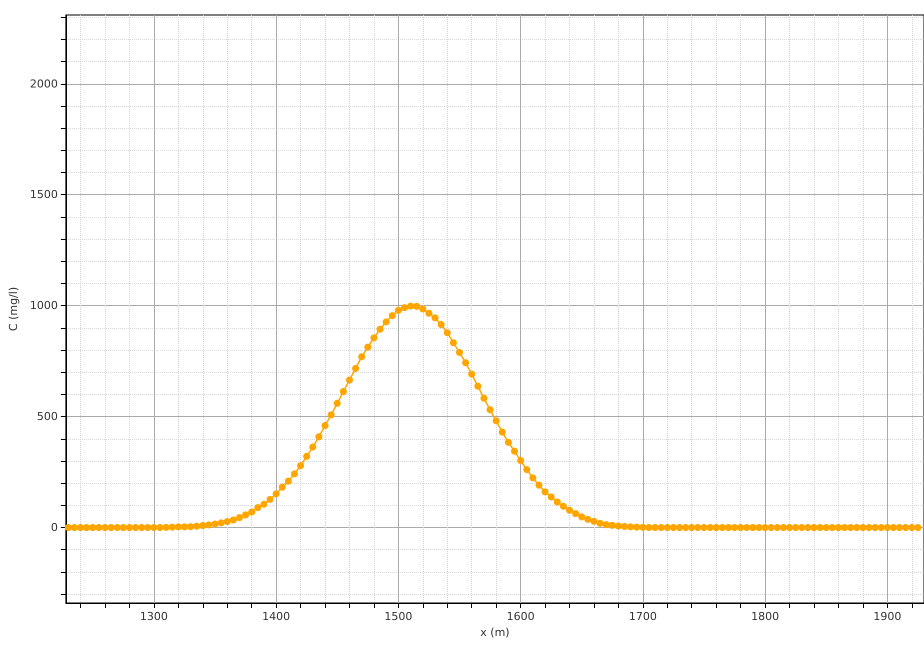 The width and height of the screenshot is (924, 648). I want to click on y-tick-label: 1000, so click(44, 305).